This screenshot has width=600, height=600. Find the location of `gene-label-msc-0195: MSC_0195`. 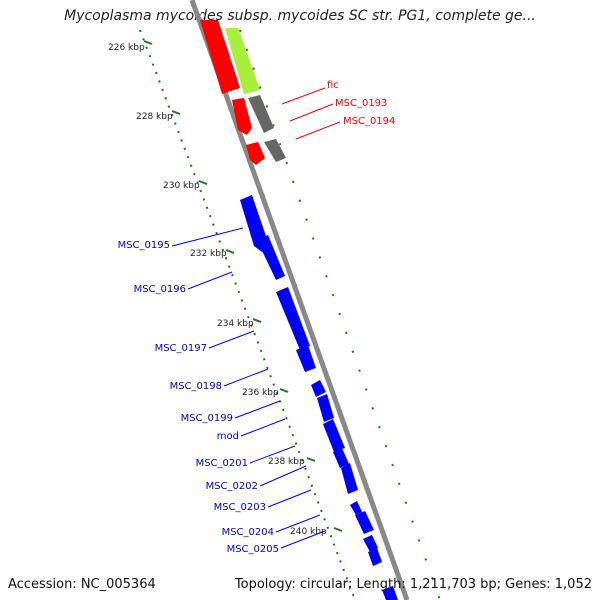

gene-label-msc-0195: MSC_0195 is located at coordinates (144, 245).